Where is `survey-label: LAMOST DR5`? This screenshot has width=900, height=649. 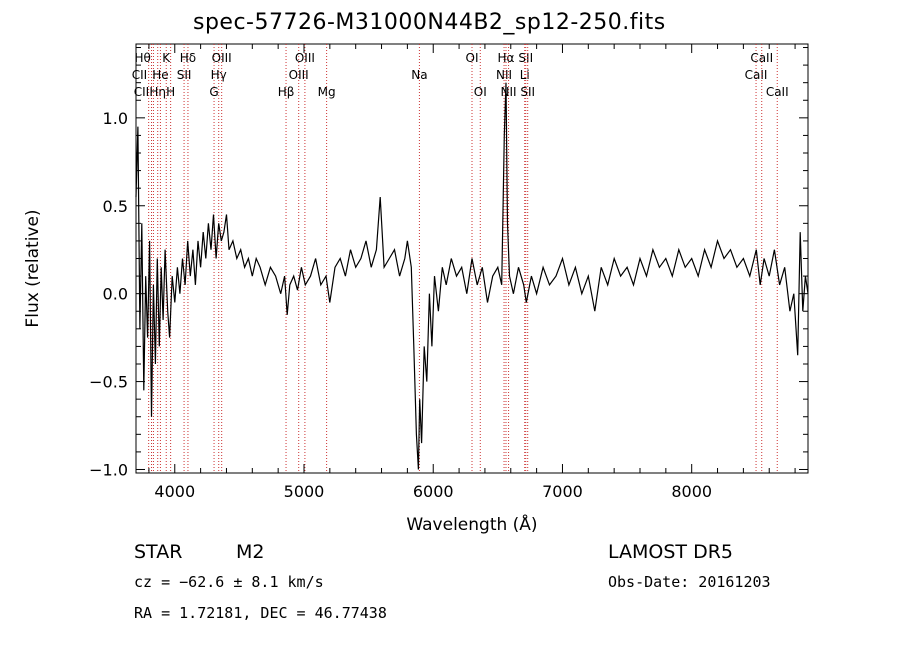
survey-label: LAMOST DR5 is located at coordinates (670, 552).